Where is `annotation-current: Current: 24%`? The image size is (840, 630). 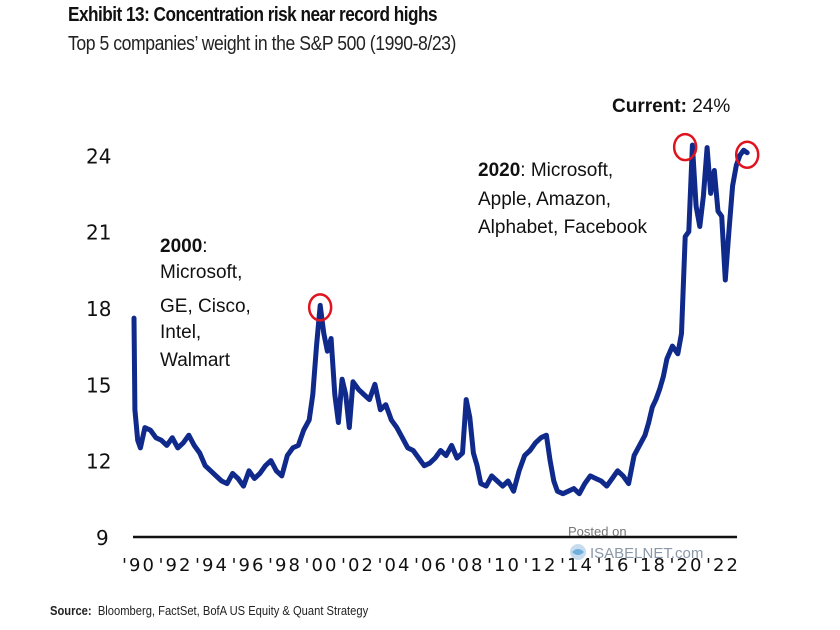 annotation-current: Current: 24% is located at coordinates (671, 106).